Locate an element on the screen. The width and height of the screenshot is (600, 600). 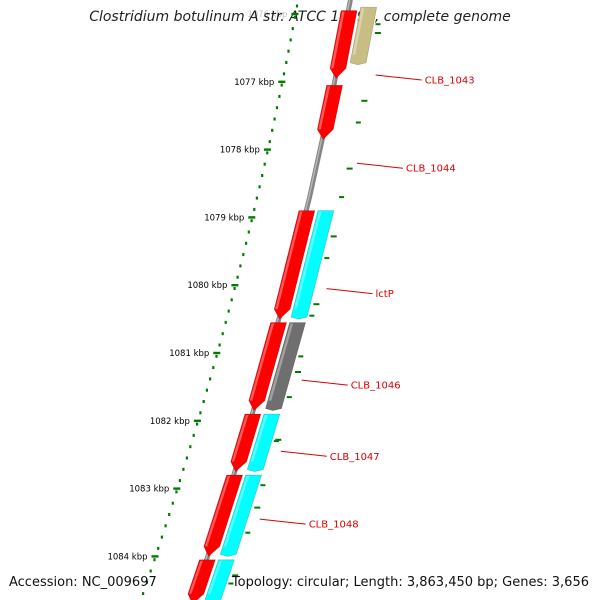
kbp-label: 1077 kbp is located at coordinates (254, 83).